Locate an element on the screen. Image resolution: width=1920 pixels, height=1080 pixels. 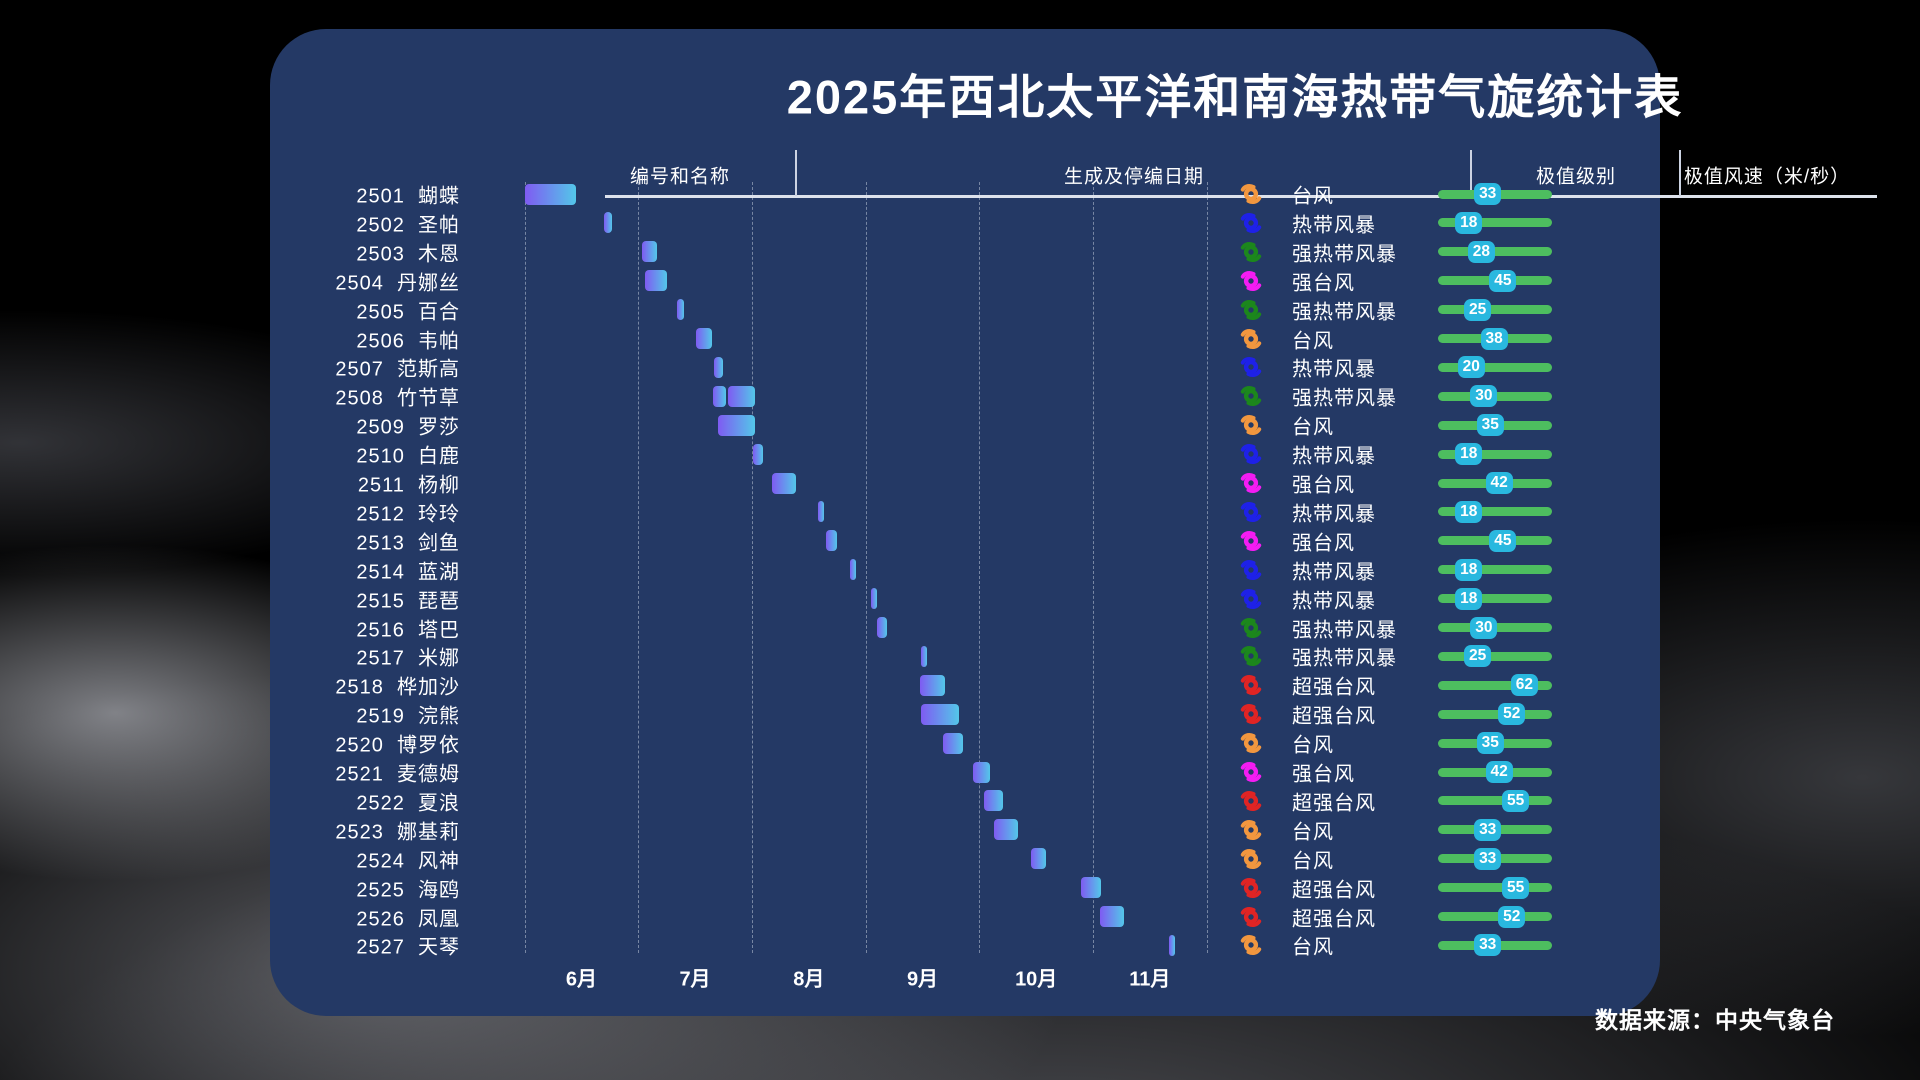
cyclone-id-name: 2526 凤凰 is located at coordinates (408, 919).